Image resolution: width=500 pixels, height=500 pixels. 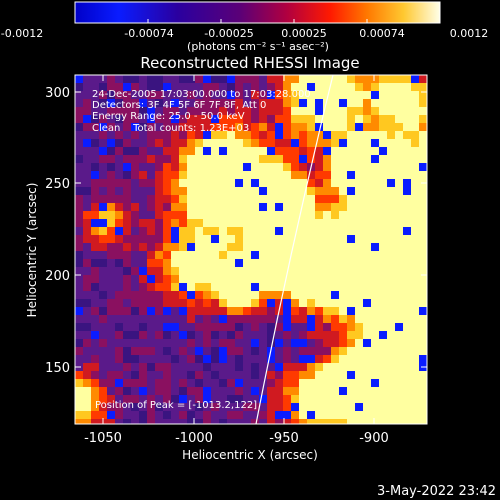 What do you see at coordinates (374, 438) in the screenshot?
I see `x-tick-label: -900` at bounding box center [374, 438].